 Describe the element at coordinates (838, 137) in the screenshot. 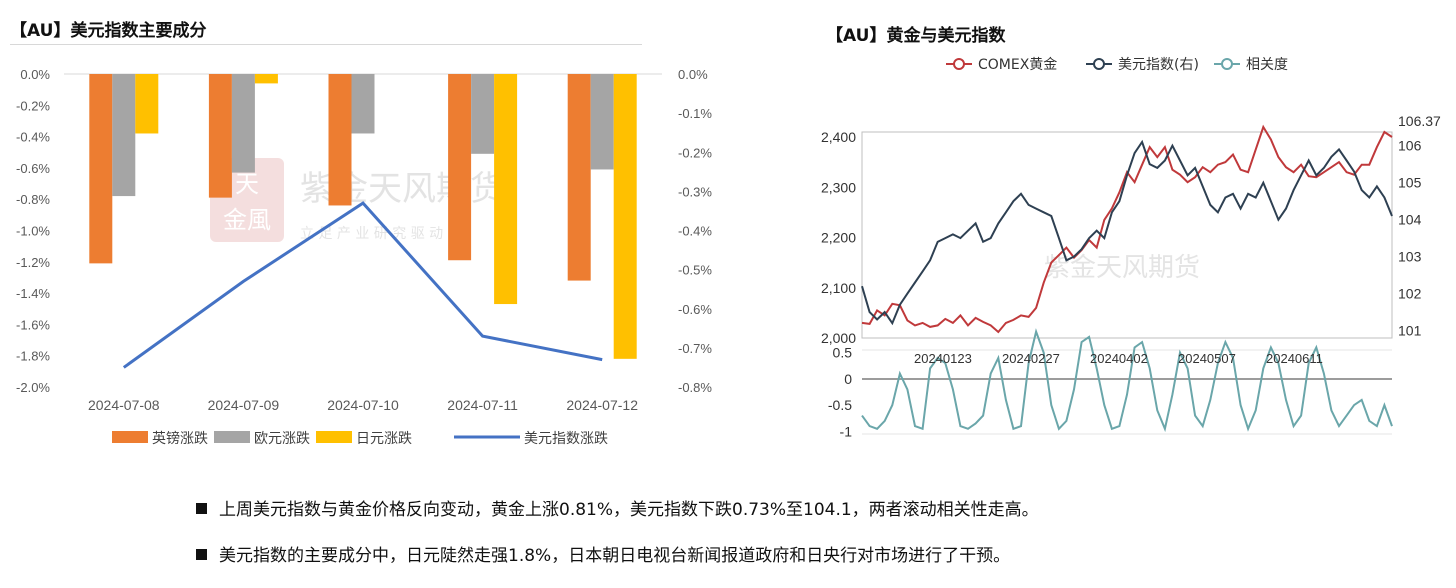

I see `left-axis-tick: 2,400` at that location.